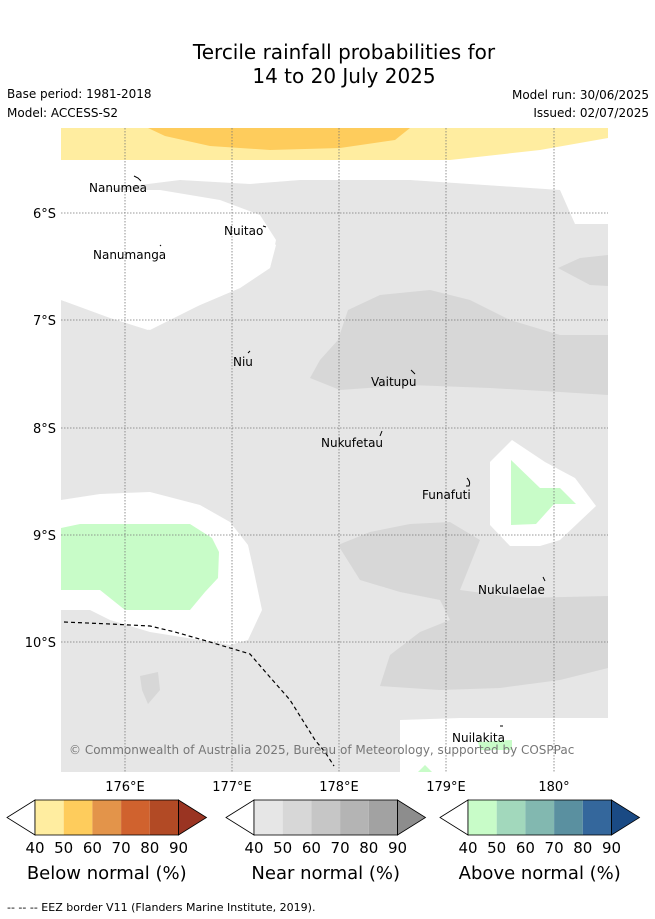 The height and width of the screenshot is (919, 655). I want to click on place-label-nuitao: Nuitao, so click(243, 231).